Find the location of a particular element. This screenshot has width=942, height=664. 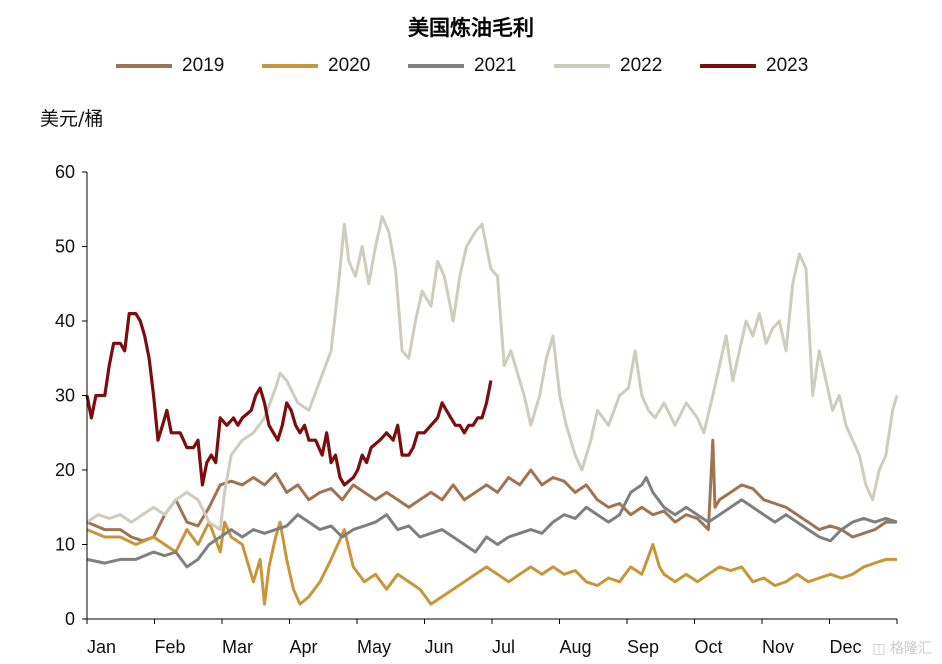

x-tick-label-jan: Jan is located at coordinates (101, 647).